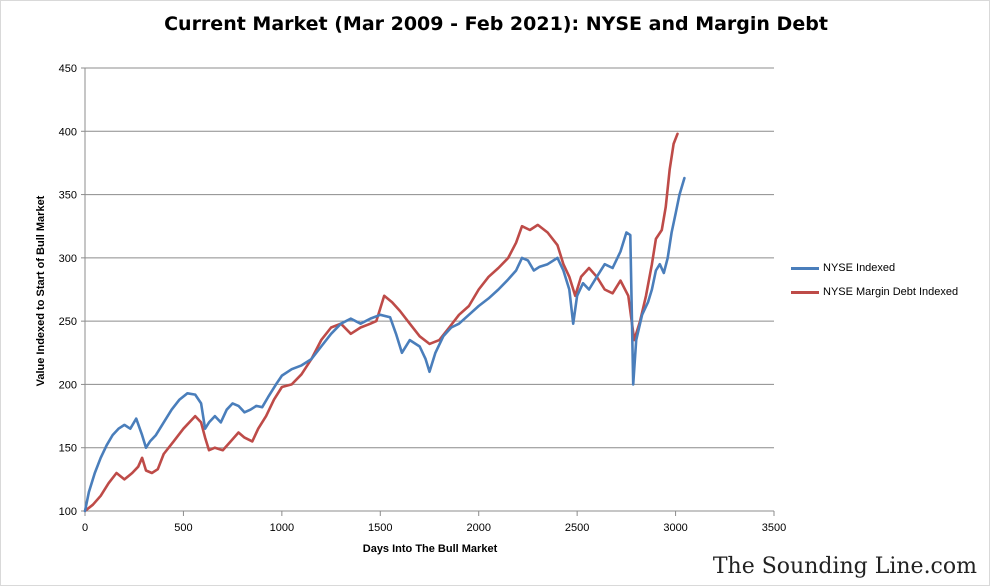 The width and height of the screenshot is (992, 588). I want to click on y-tick-label: 250, so click(68, 322).